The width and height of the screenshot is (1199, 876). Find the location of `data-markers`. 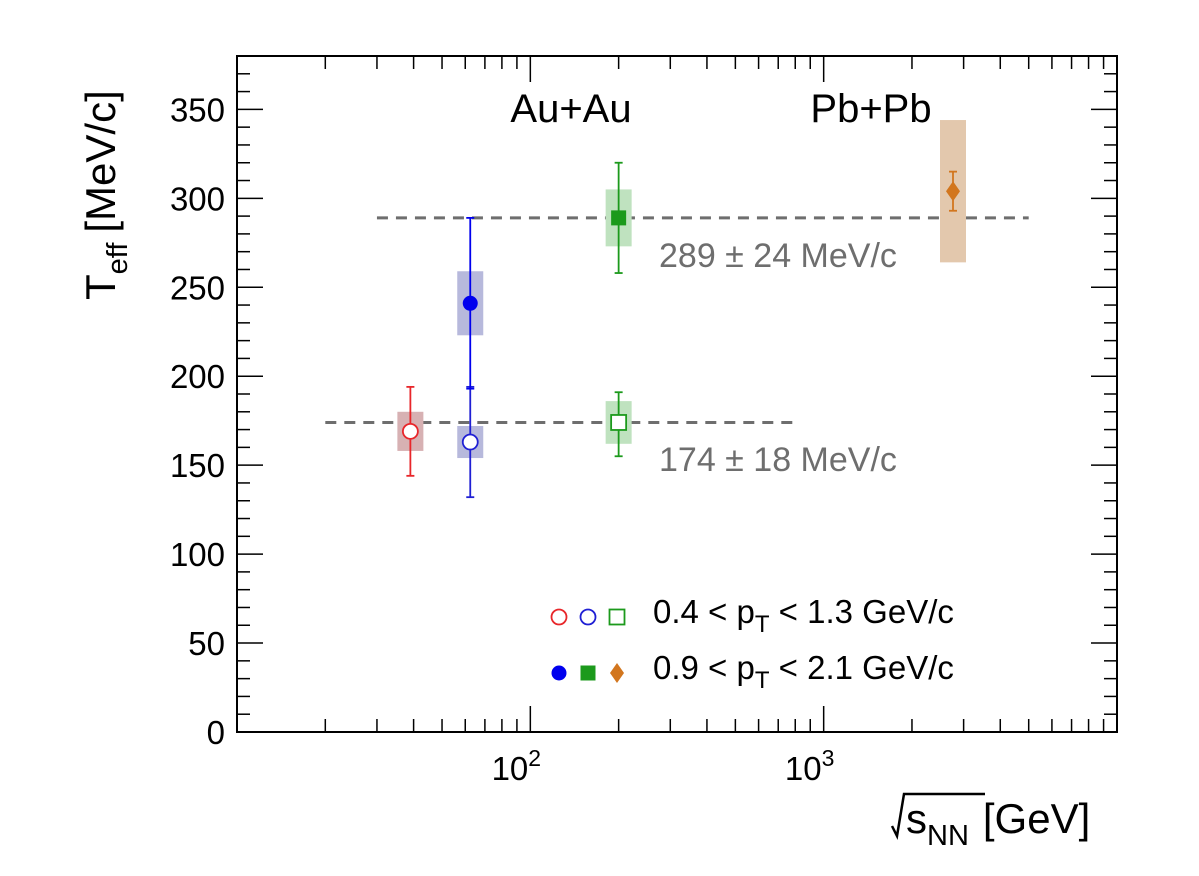

data-markers is located at coordinates (680, 316).